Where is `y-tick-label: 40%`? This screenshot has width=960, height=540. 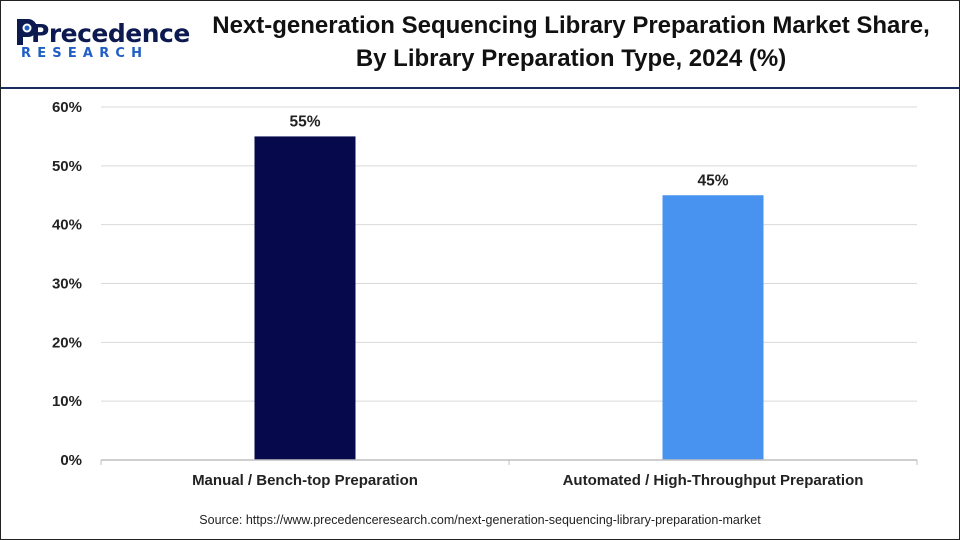
y-tick-label: 40% is located at coordinates (67, 225).